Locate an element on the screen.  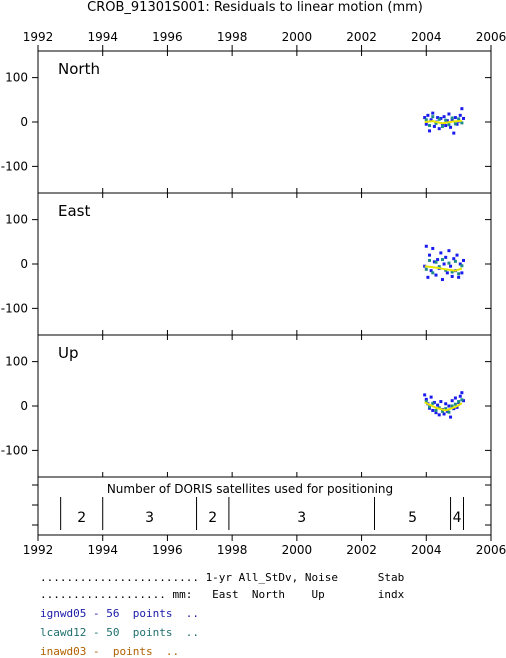
bottom-x-tick-label: 2004 is located at coordinates (426, 550).